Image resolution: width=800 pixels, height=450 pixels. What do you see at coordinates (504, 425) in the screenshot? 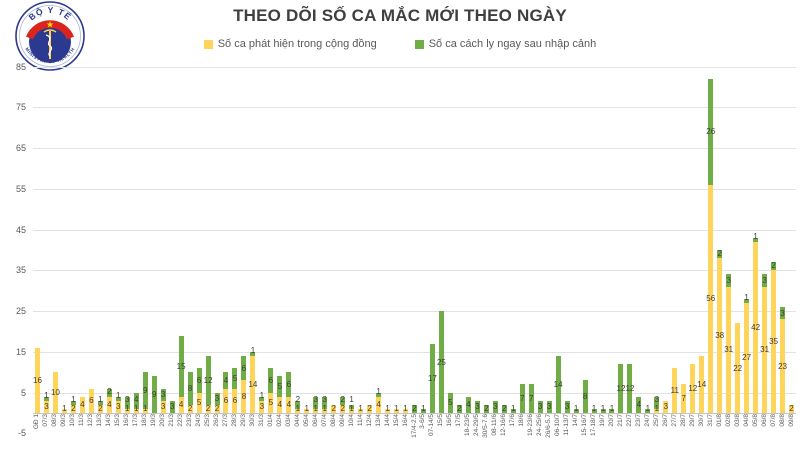
I see `x-axis-label: 12-16/6` at bounding box center [504, 425].